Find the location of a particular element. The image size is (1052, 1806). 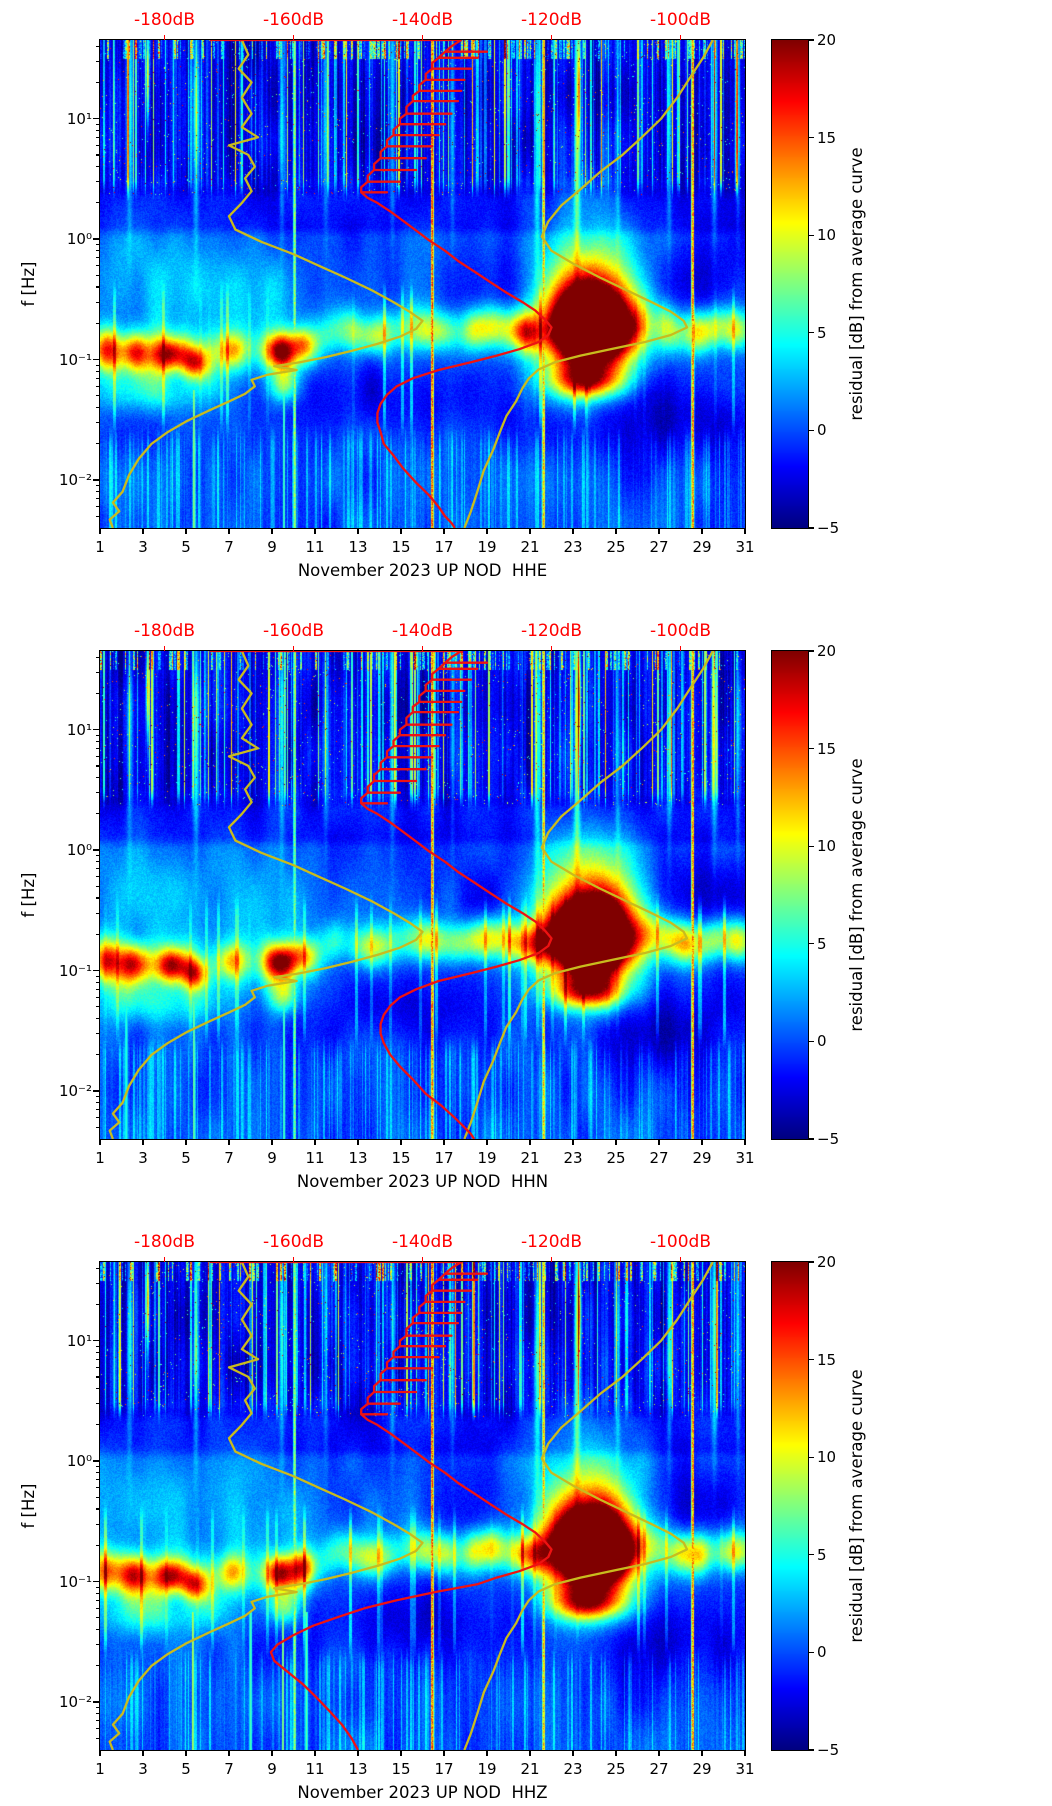

top-axis-label: -140dB is located at coordinates (422, 20).